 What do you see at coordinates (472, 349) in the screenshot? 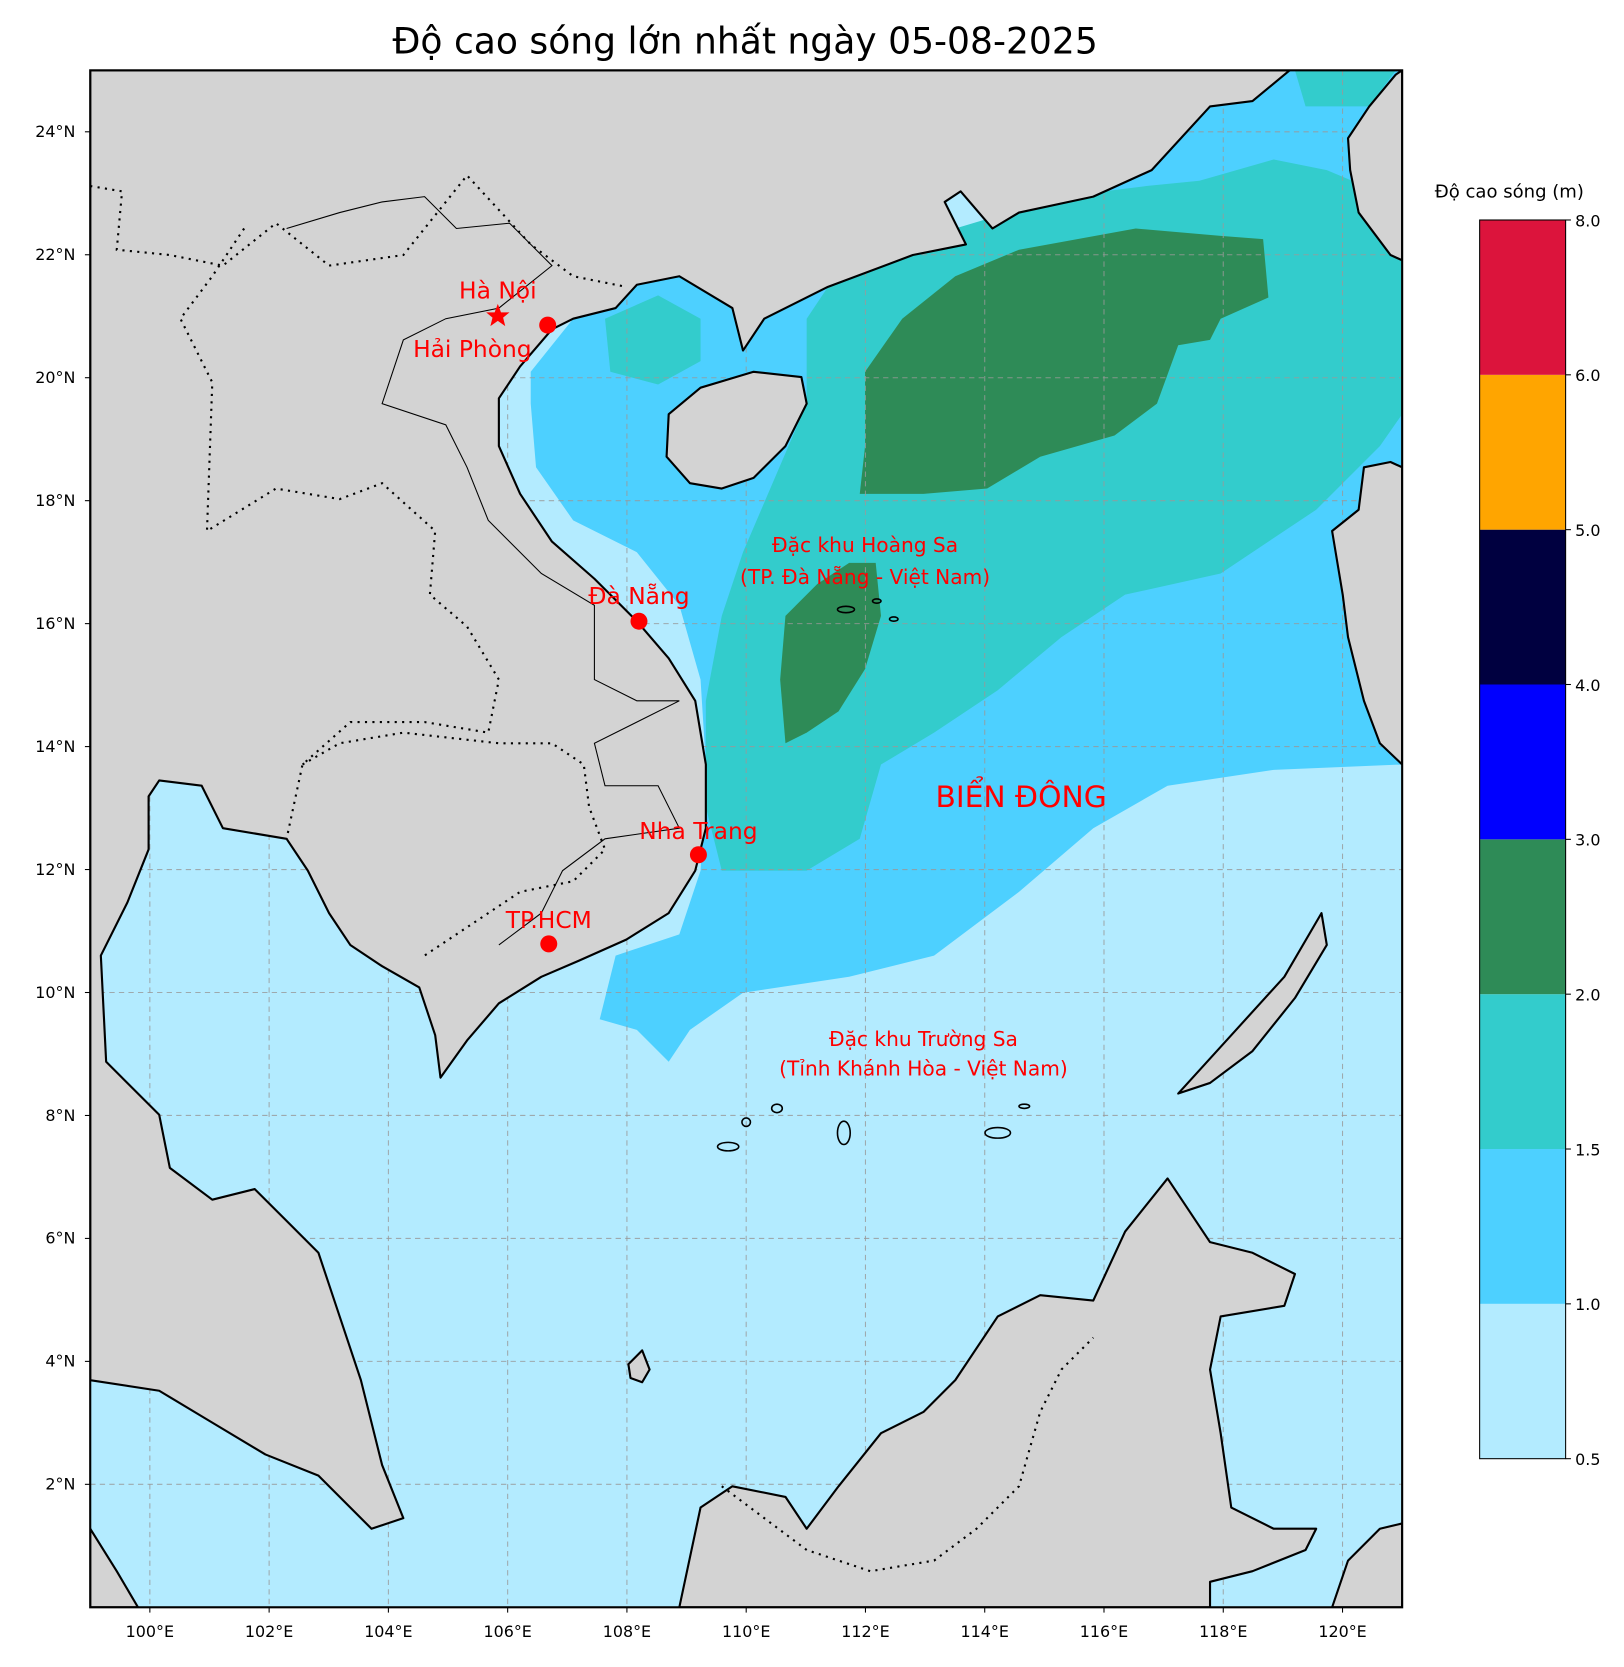
I see `haiphong-label: Hải Phòng` at bounding box center [472, 349].